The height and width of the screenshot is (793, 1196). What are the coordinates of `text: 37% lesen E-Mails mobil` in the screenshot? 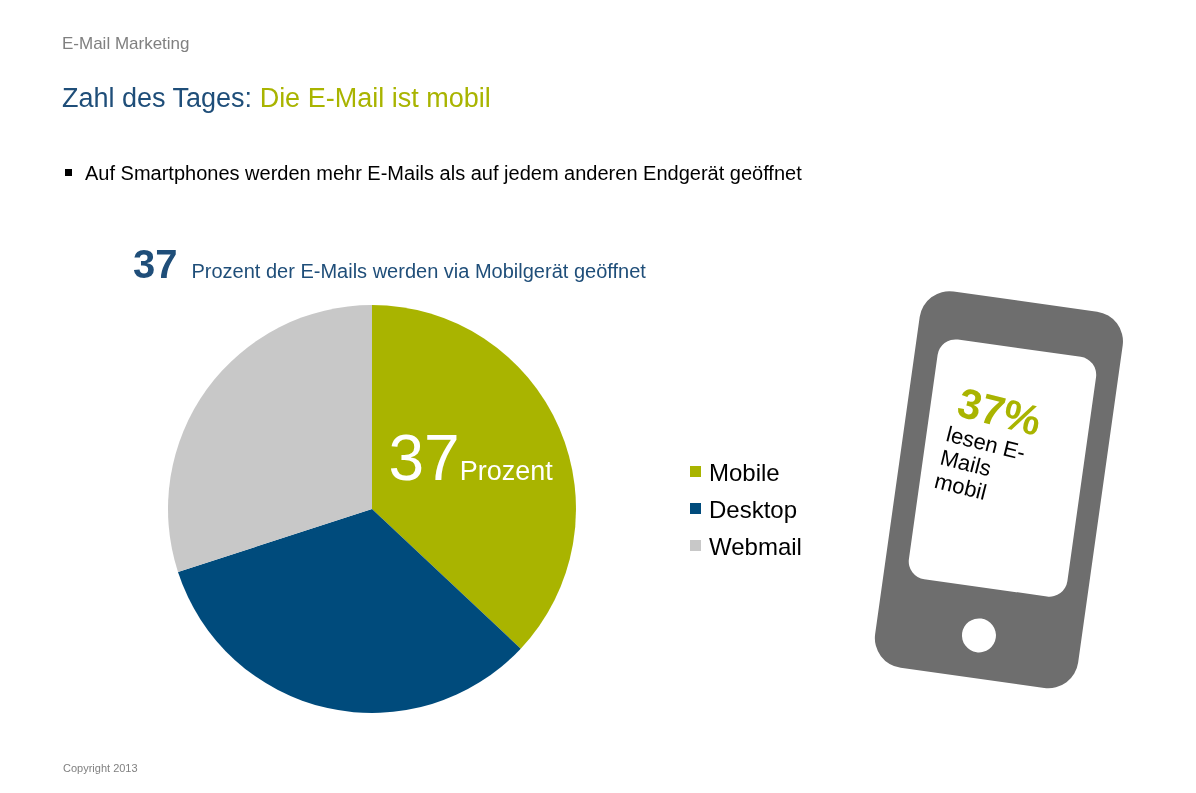 It's located at (989, 441).